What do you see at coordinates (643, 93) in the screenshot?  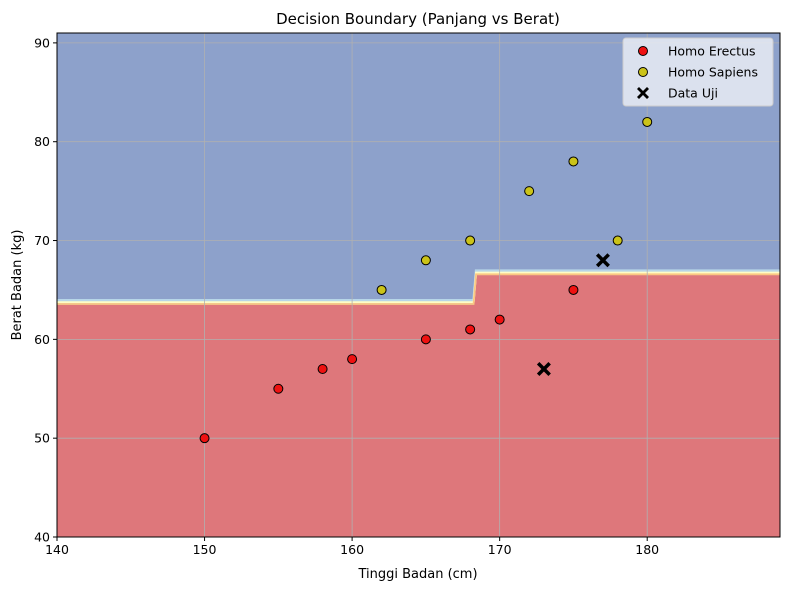 I see `legend-marker-data-uji` at bounding box center [643, 93].